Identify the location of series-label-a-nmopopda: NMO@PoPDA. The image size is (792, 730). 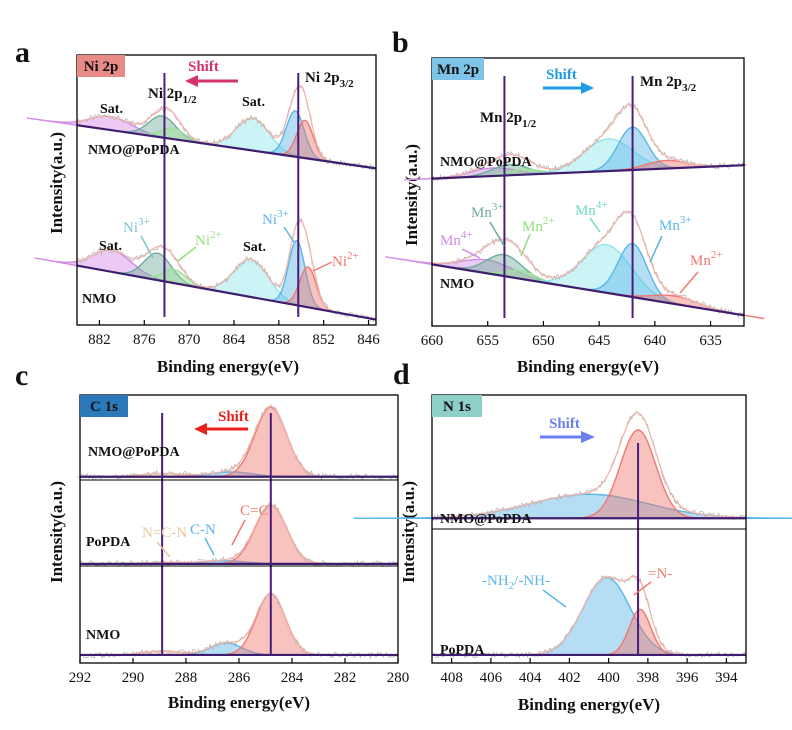
(134, 150).